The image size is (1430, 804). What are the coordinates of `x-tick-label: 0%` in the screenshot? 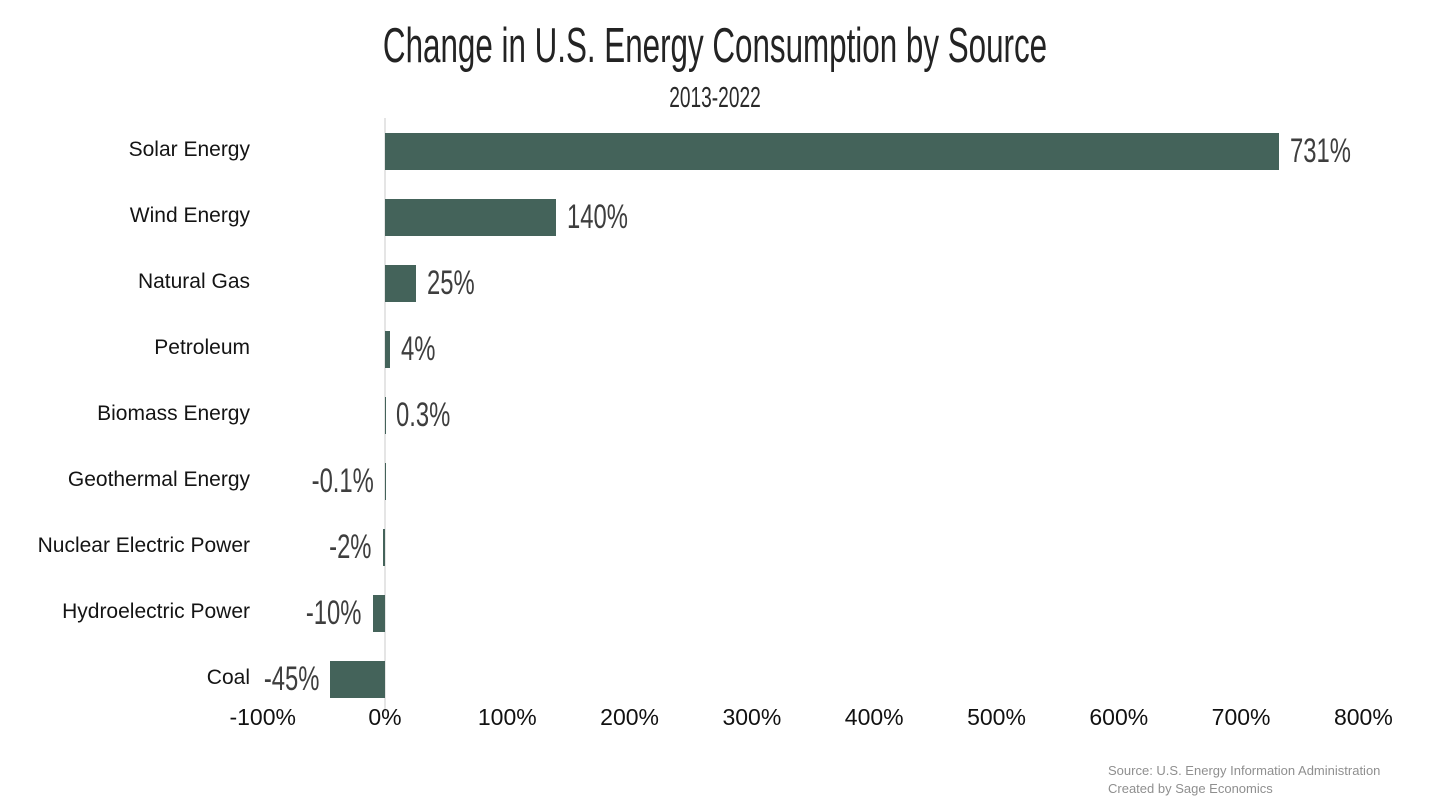 It's located at (385, 717).